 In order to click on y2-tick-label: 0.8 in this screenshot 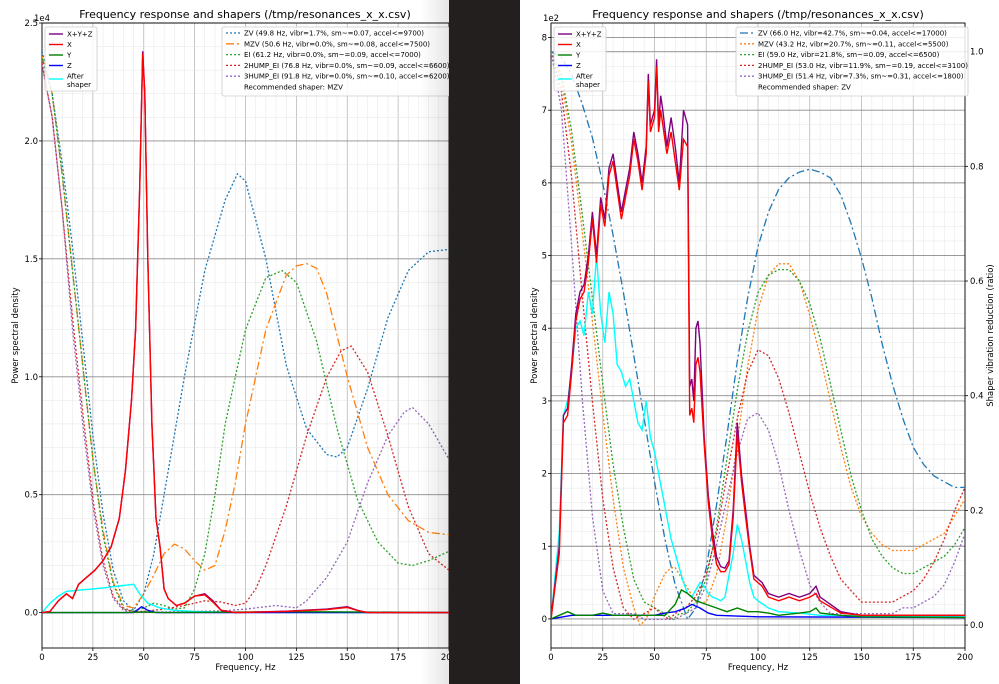, I will do `click(977, 167)`.